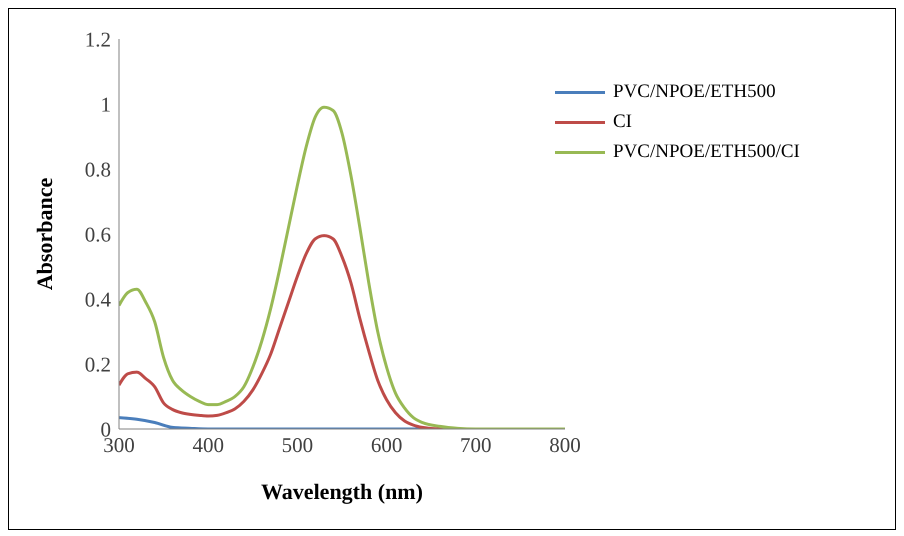 The image size is (904, 536). Describe the element at coordinates (97, 364) in the screenshot. I see `y-tick-label: 0.2` at that location.